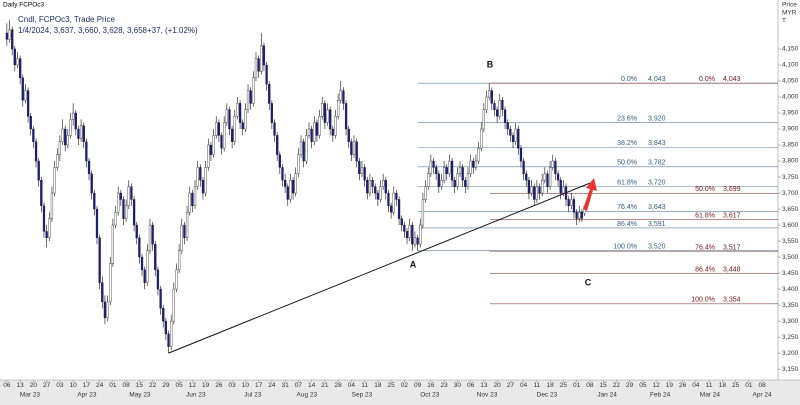 The image size is (800, 405). What do you see at coordinates (790, 81) in the screenshot?
I see `y-tick-label: 4,050` at bounding box center [790, 81].